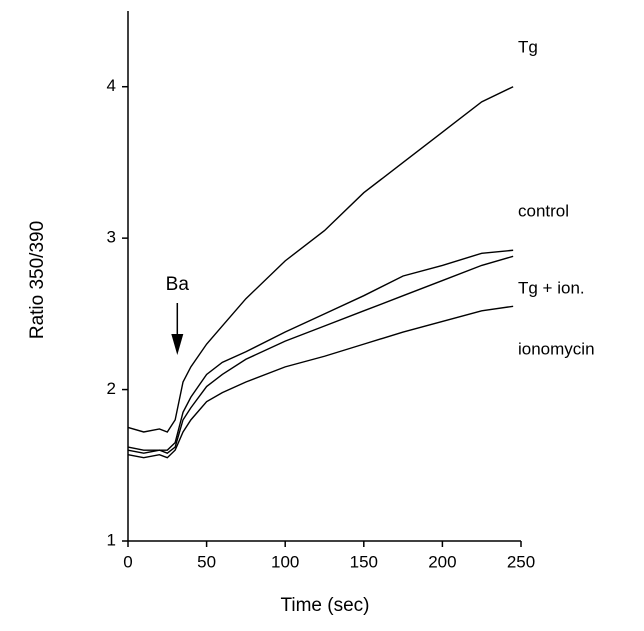  I want to click on x-axis-label: Time (sec), so click(324, 605).